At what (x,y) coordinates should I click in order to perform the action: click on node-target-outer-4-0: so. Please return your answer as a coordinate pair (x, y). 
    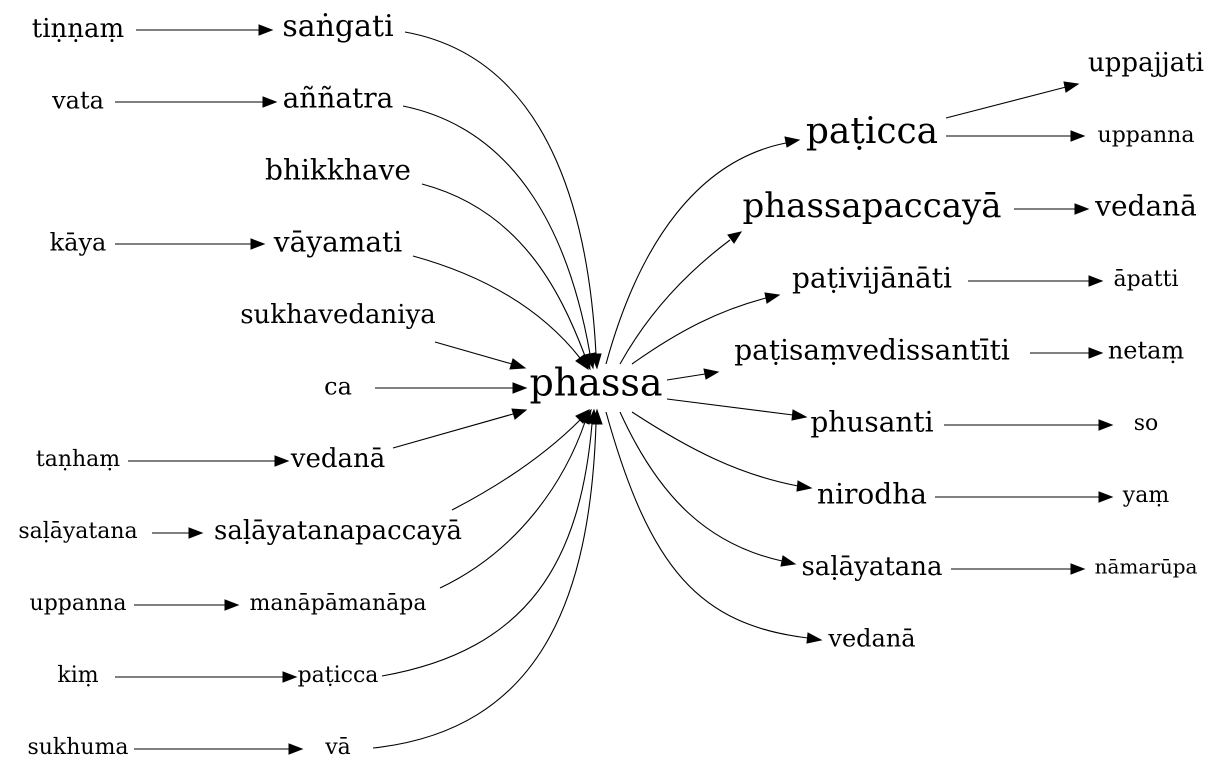
    Looking at the image, I should click on (1146, 423).